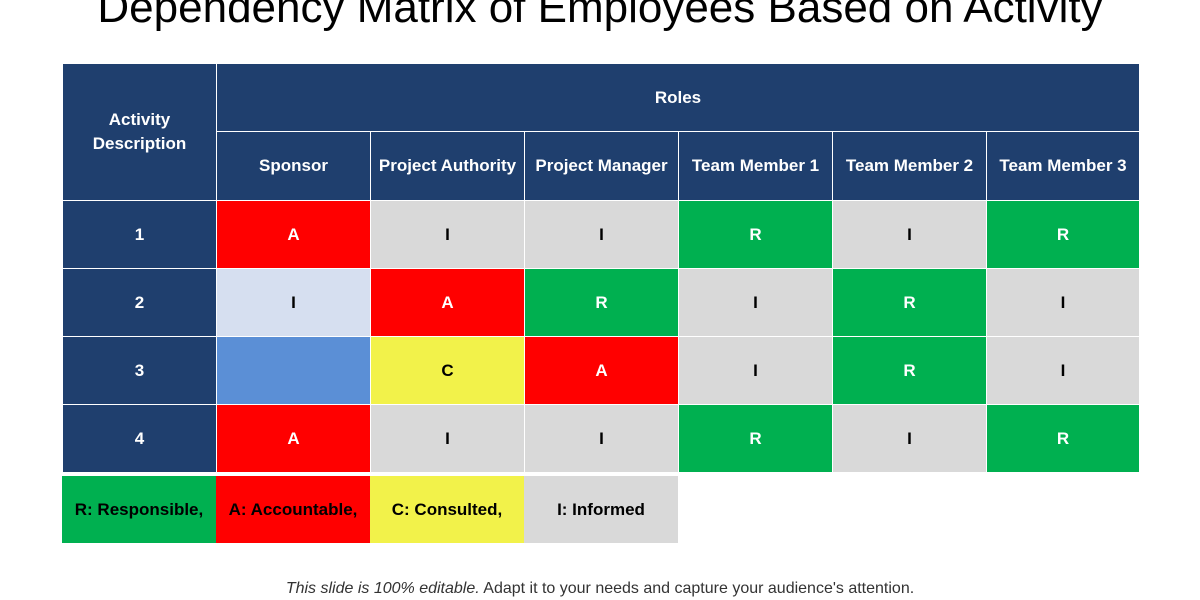 This screenshot has width=1200, height=600. I want to click on role-header: Team Member 2, so click(909, 166).